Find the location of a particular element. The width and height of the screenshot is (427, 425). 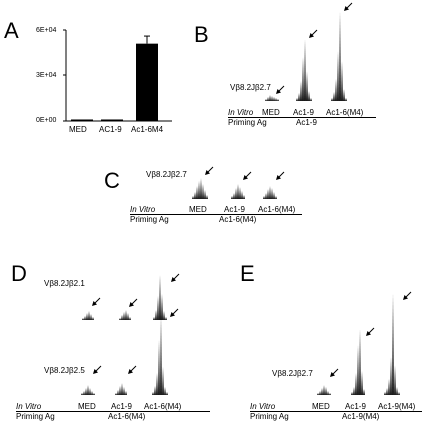

panel-d-lane-ac19: Ac1-9 is located at coordinates (121, 406).